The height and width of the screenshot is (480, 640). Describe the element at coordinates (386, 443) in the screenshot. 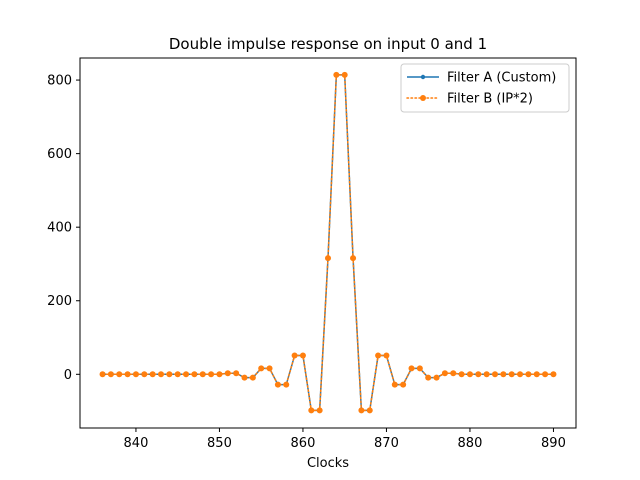

I see `x-tick-label: 870` at that location.